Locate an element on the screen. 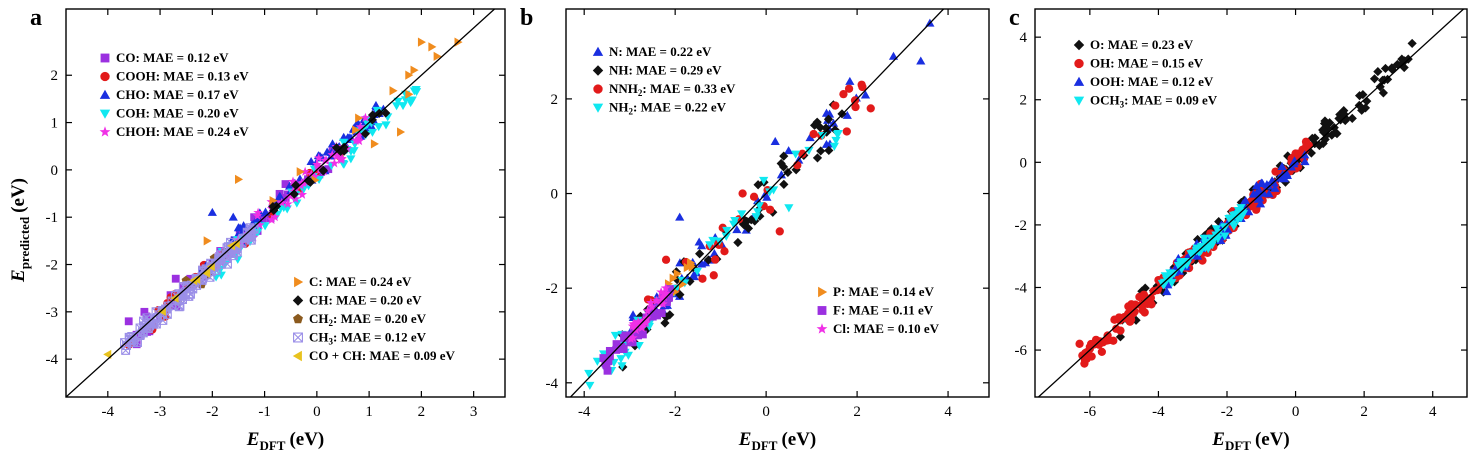  legend-label: OH: MAE = 0.15 eV is located at coordinates (1147, 63).